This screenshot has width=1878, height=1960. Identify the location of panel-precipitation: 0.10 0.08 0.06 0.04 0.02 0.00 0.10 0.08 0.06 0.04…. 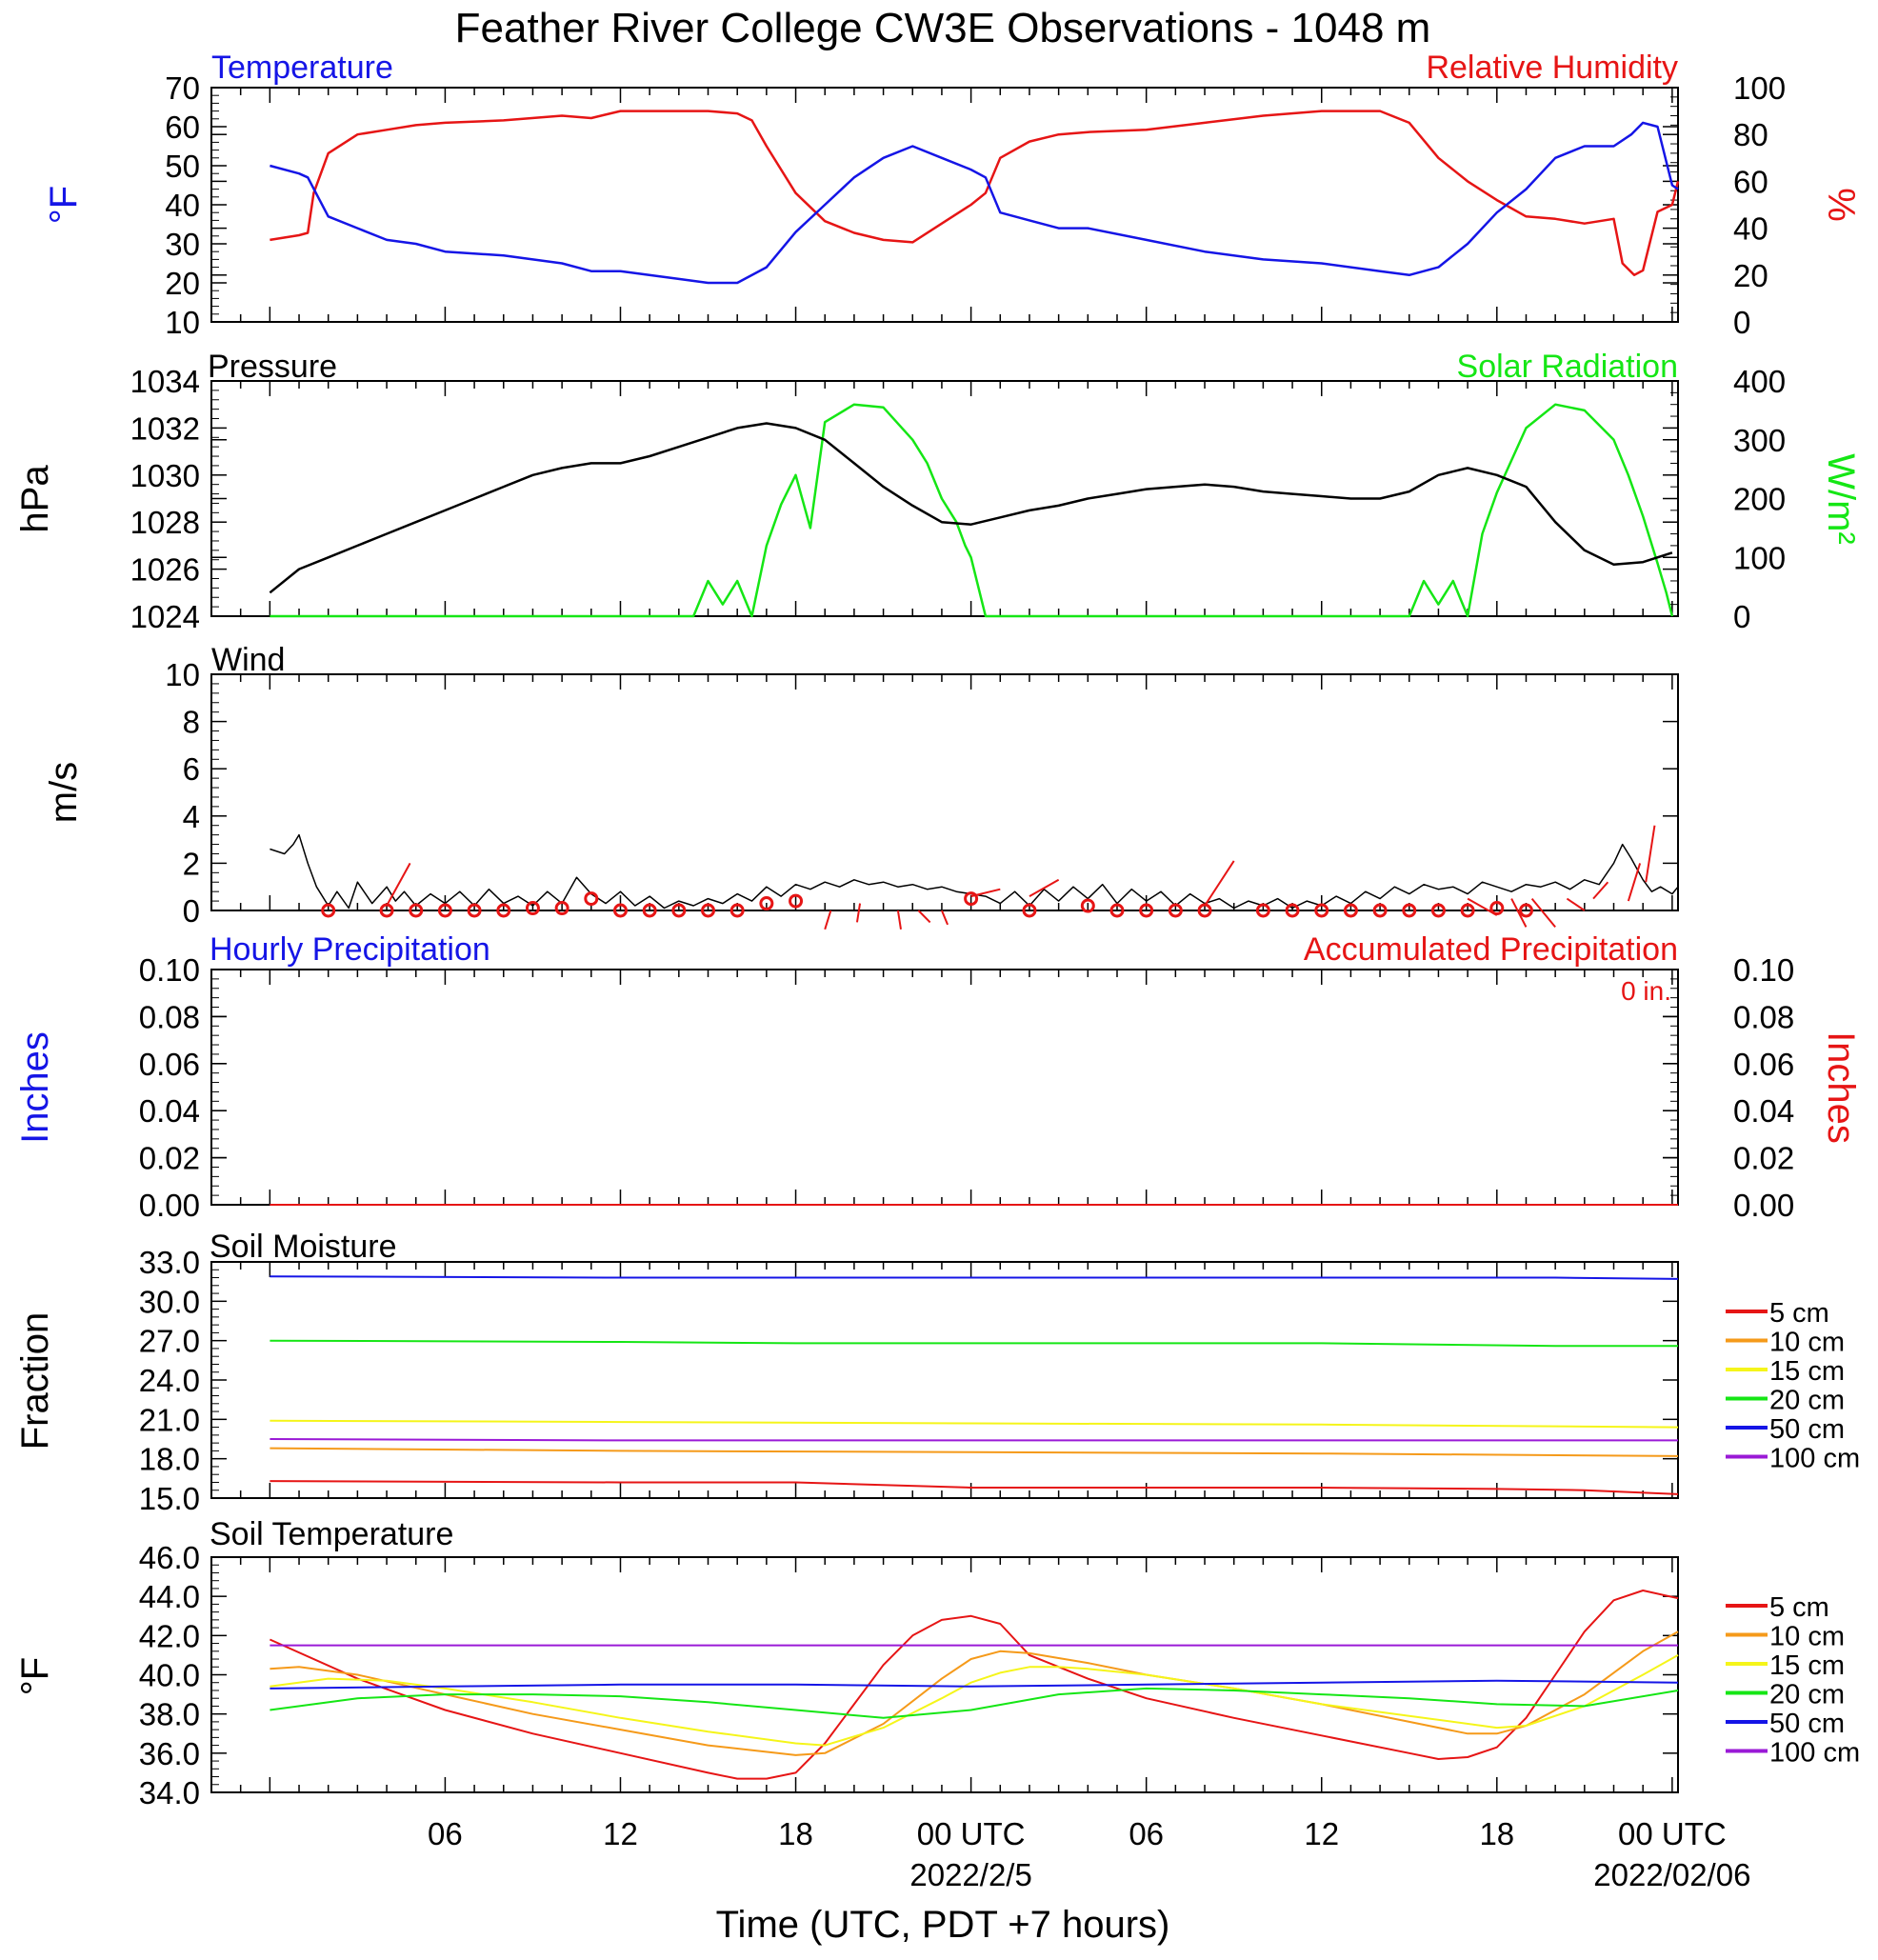
(938, 1077).